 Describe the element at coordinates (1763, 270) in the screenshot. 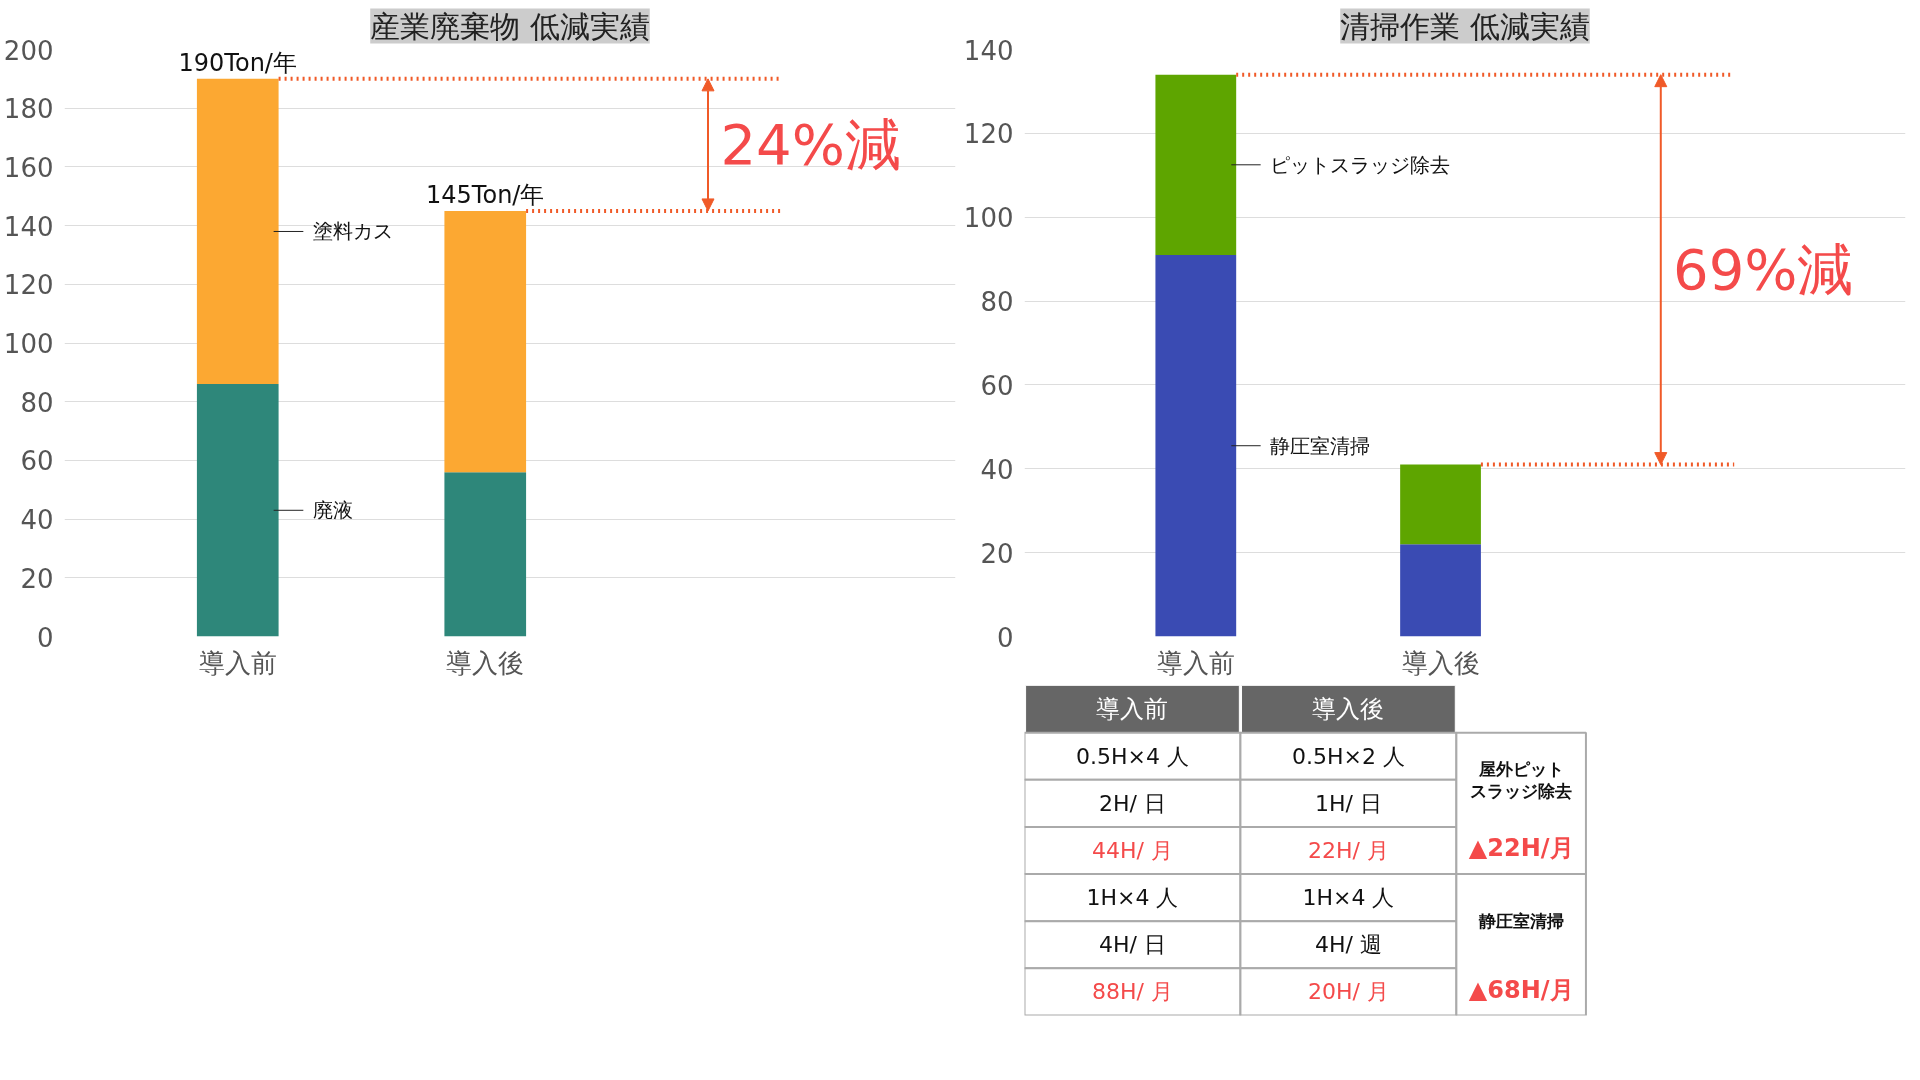

I see `annotation: 69%減` at that location.